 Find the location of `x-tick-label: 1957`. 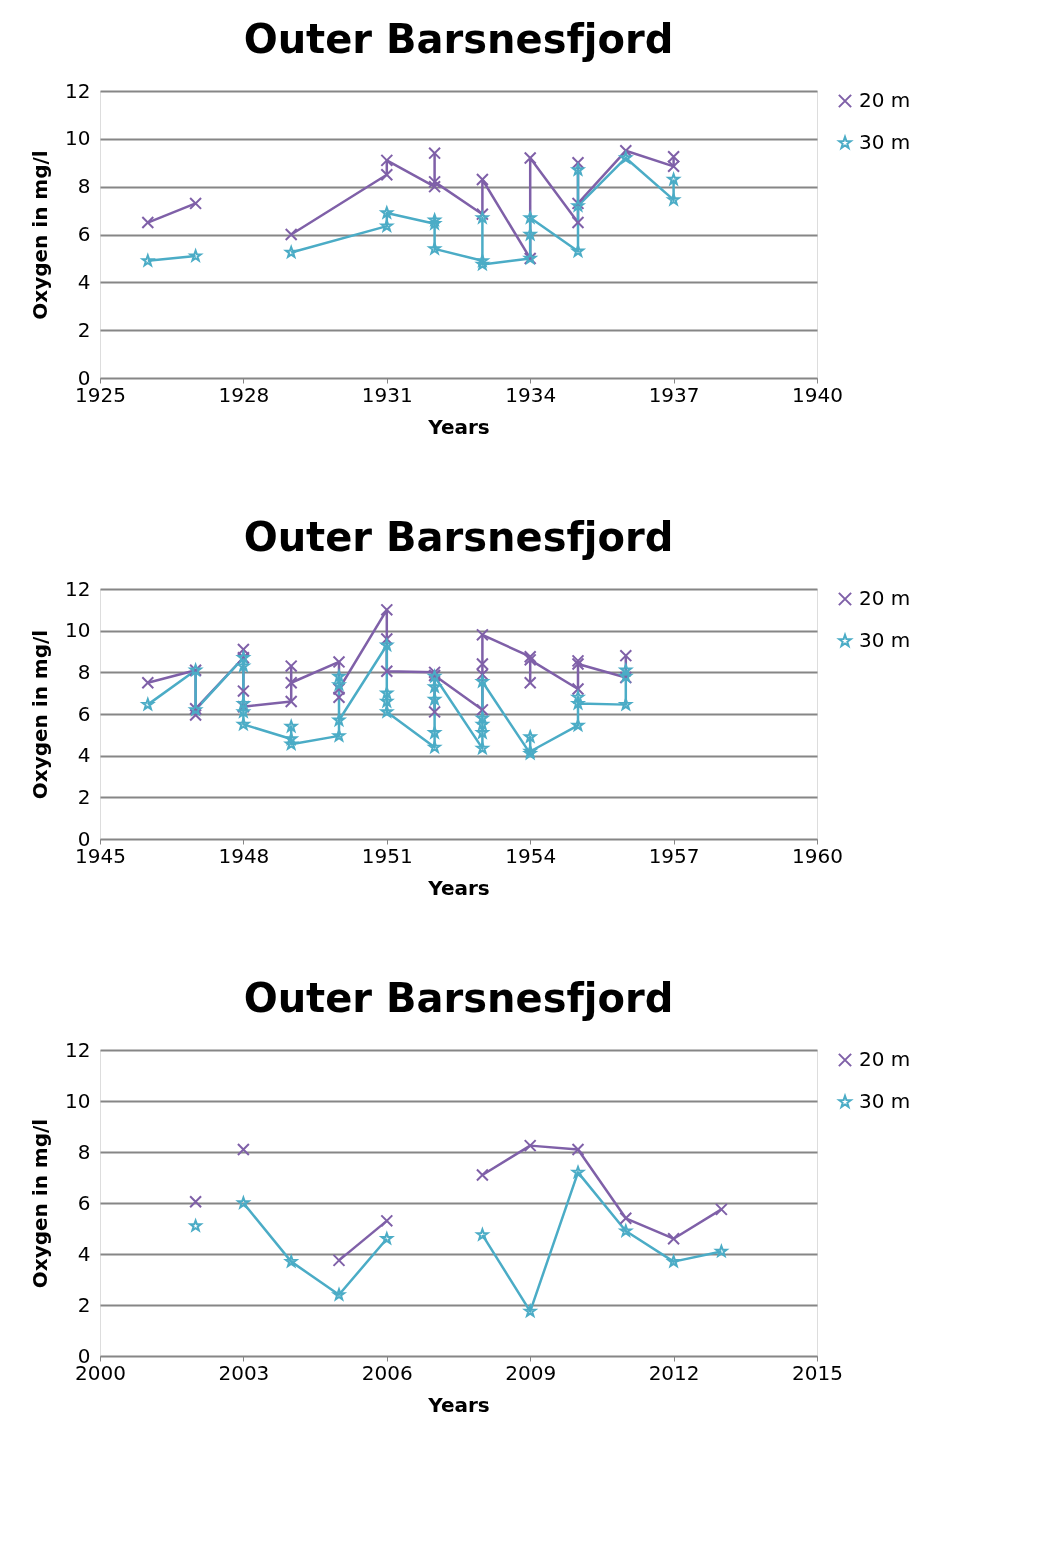

x-tick-label: 1957 is located at coordinates (674, 855).